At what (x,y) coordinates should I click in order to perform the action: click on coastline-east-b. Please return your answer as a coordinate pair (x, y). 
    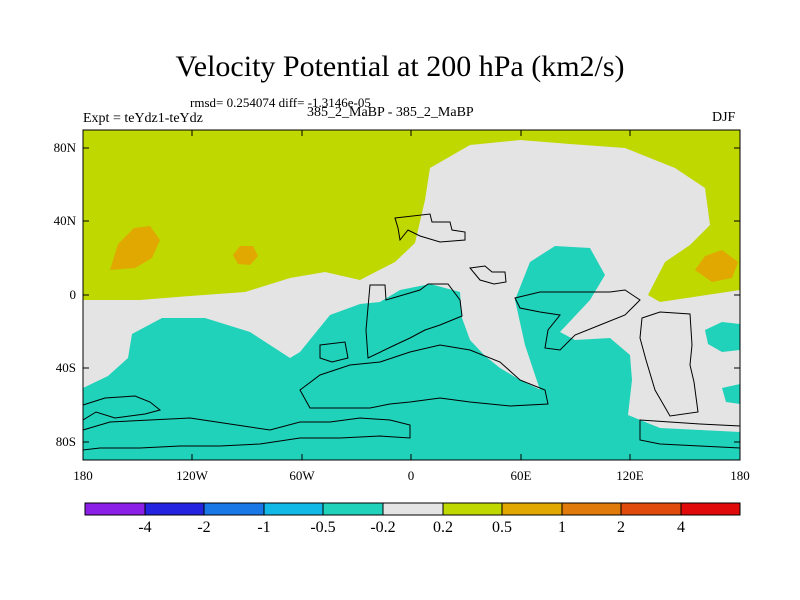
    Looking at the image, I should click on (669, 364).